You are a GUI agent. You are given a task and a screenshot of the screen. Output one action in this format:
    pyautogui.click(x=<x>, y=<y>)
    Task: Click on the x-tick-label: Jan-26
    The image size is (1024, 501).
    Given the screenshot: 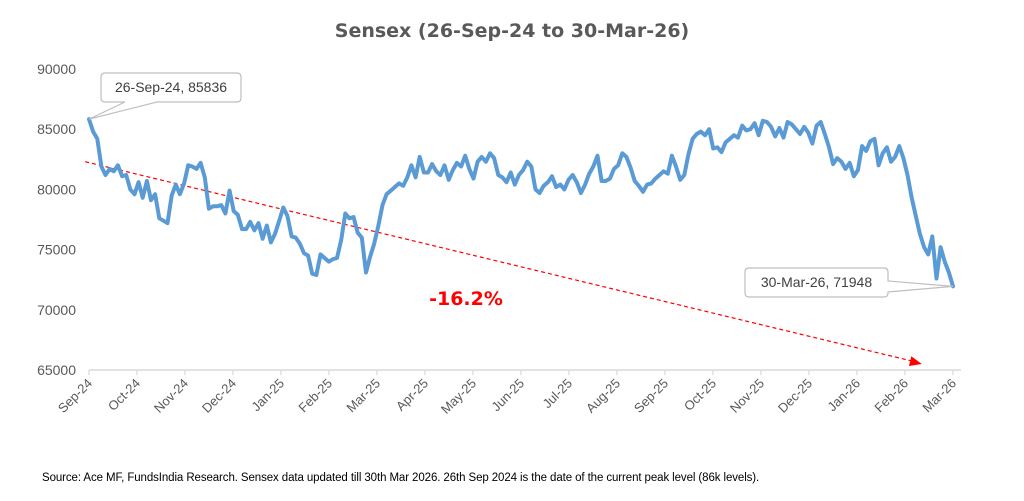 What is the action you would take?
    pyautogui.click(x=843, y=395)
    